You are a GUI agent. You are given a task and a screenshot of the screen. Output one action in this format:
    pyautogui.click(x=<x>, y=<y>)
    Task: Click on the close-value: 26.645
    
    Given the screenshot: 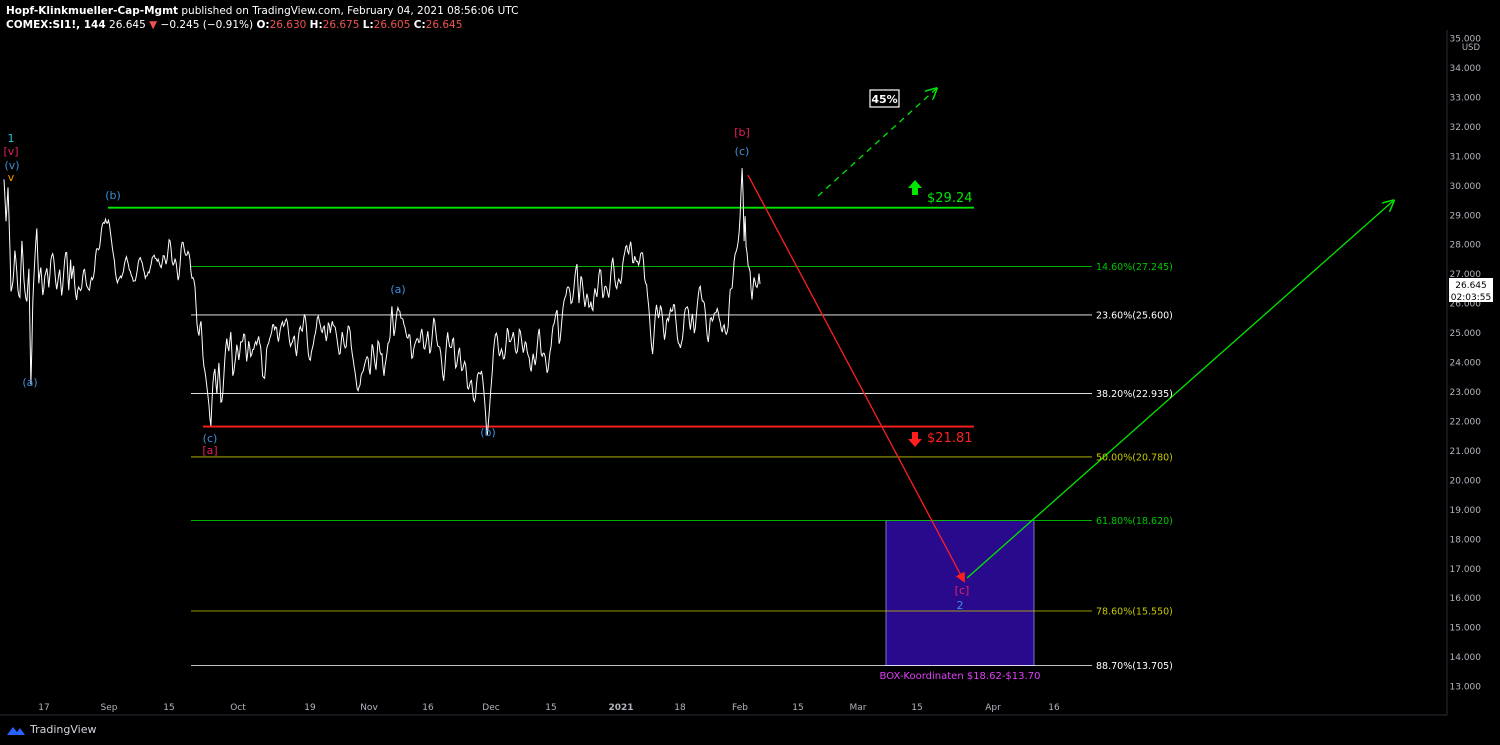 What is the action you would take?
    pyautogui.click(x=444, y=25)
    